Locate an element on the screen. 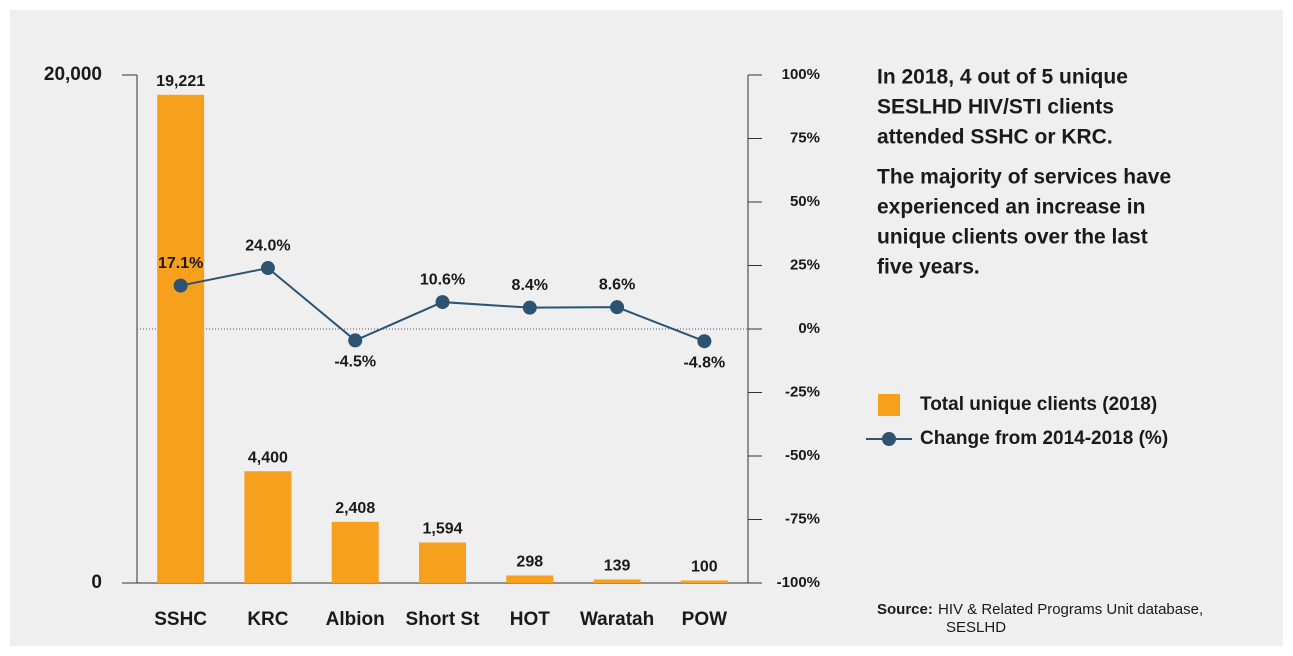  line-value-label: -4.5% is located at coordinates (355, 362).